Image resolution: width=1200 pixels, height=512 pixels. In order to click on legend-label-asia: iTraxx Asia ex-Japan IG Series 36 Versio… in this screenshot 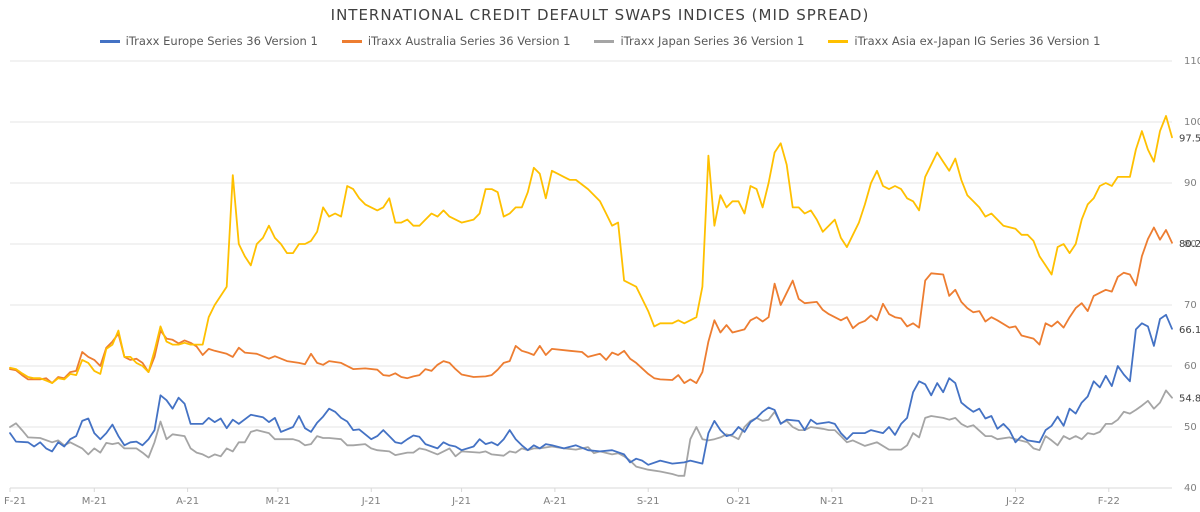, I will do `click(977, 41)`.